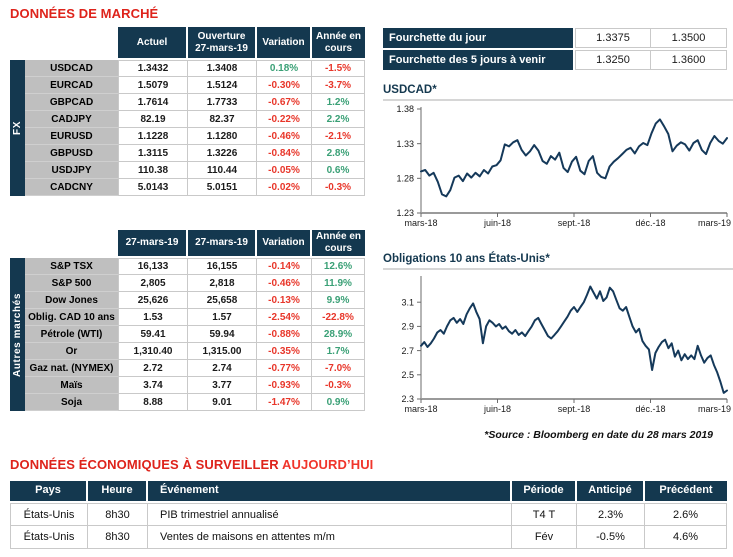 The image size is (733, 557). What do you see at coordinates (479, 38) in the screenshot?
I see `range-row-label: Fourchette du jour` at bounding box center [479, 38].